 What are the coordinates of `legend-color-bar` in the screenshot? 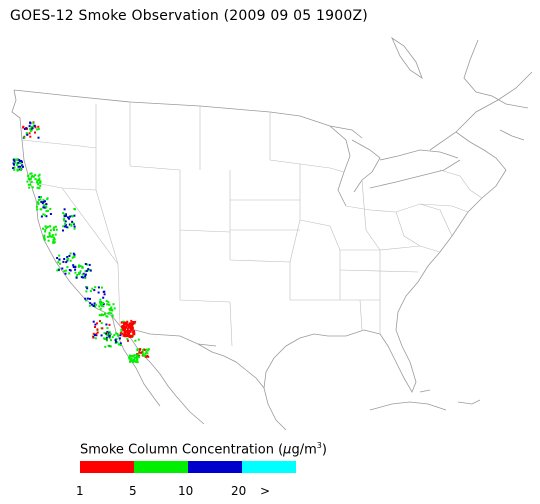 It's located at (188, 467).